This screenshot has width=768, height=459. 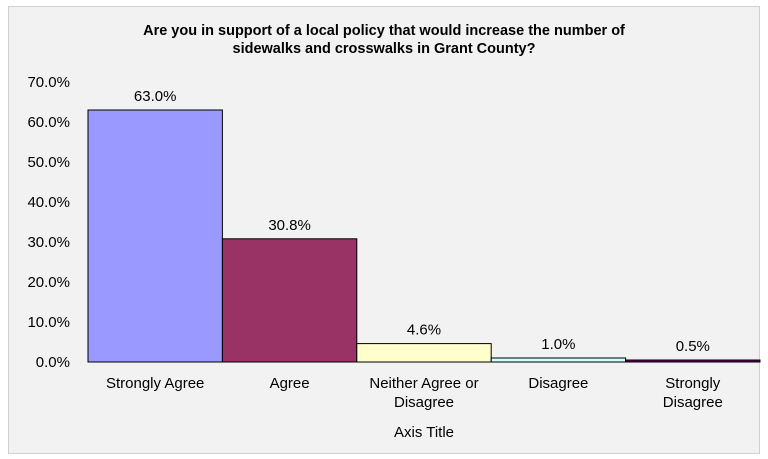 I want to click on data-label: 0.5%, so click(x=693, y=346).